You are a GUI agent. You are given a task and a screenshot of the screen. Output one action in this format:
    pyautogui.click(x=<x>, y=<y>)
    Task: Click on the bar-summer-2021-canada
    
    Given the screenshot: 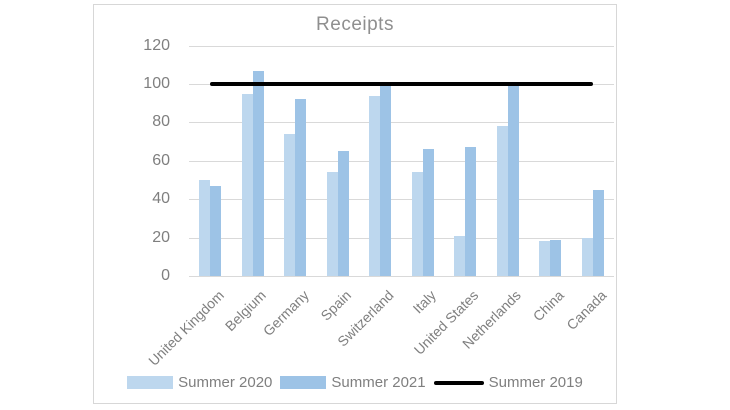 What is the action you would take?
    pyautogui.click(x=598, y=232)
    